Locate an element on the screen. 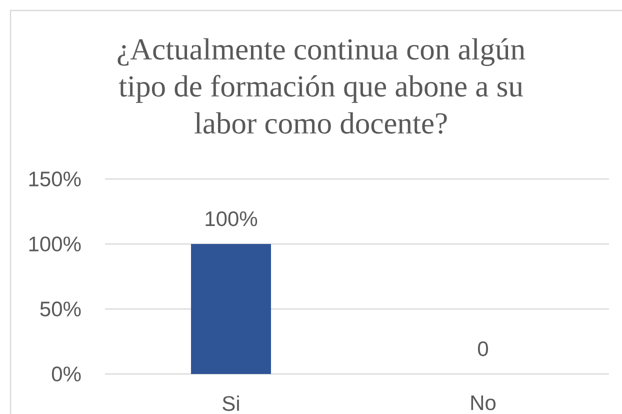  y-tick-label: 50% is located at coordinates (60, 309).